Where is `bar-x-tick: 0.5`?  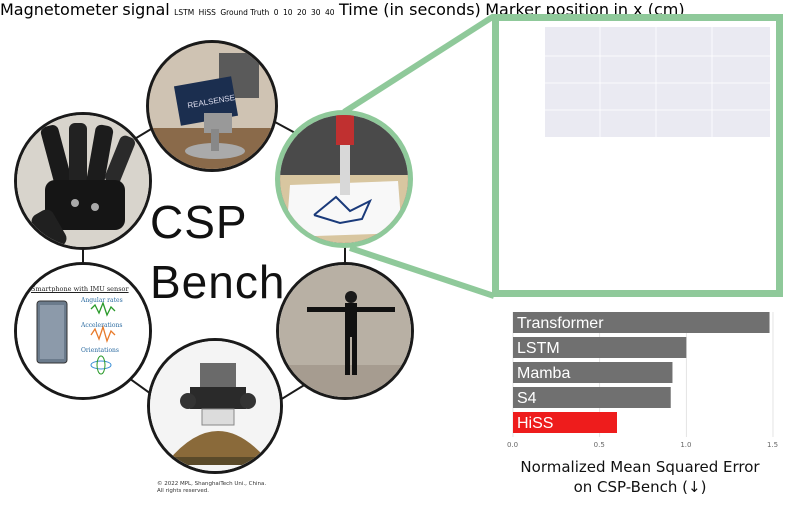
bar-x-tick: 0.5 is located at coordinates (599, 445).